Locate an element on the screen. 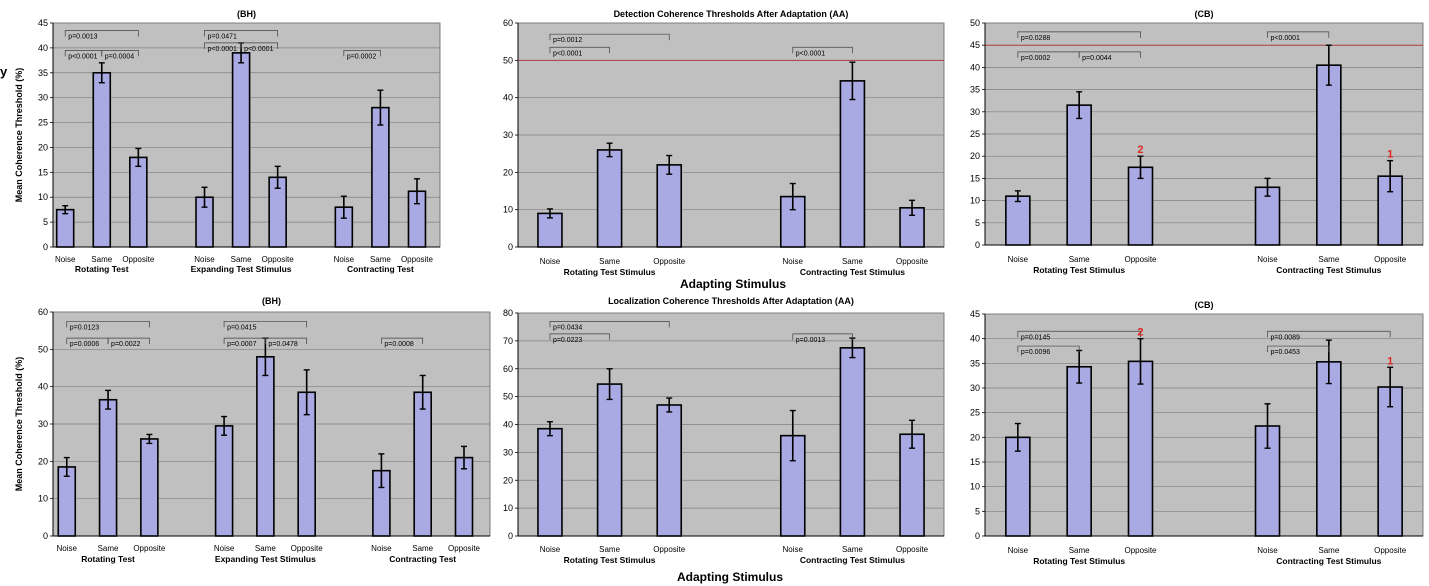 The width and height of the screenshot is (1429, 586). plot-area is located at coordinates (1204, 425).